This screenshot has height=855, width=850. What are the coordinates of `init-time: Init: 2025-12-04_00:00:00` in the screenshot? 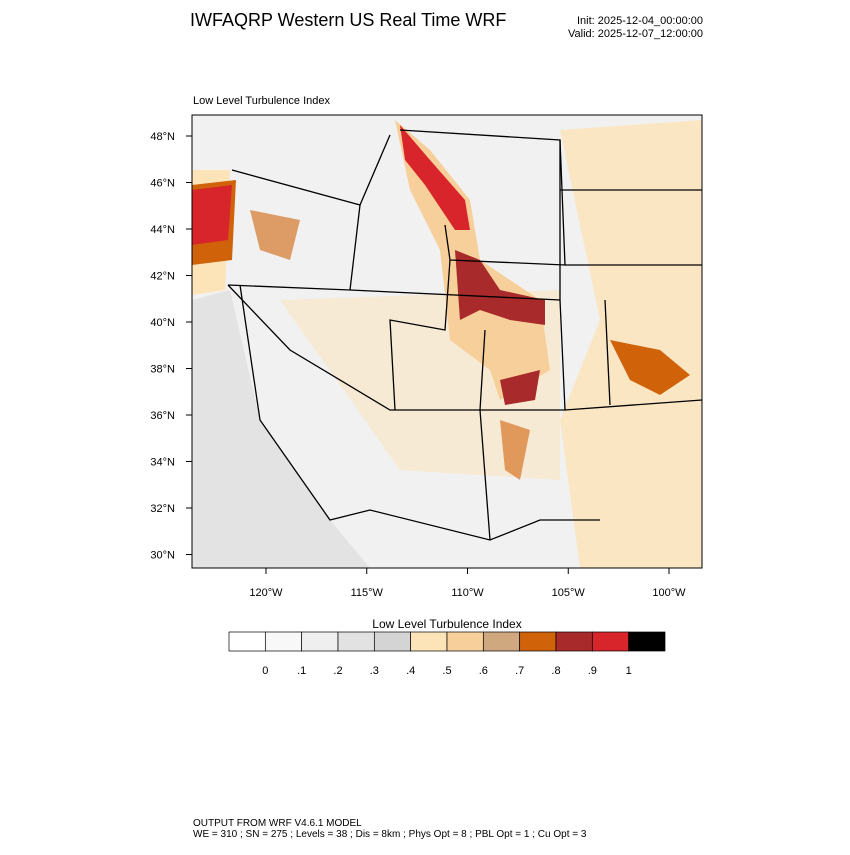 It's located at (640, 21).